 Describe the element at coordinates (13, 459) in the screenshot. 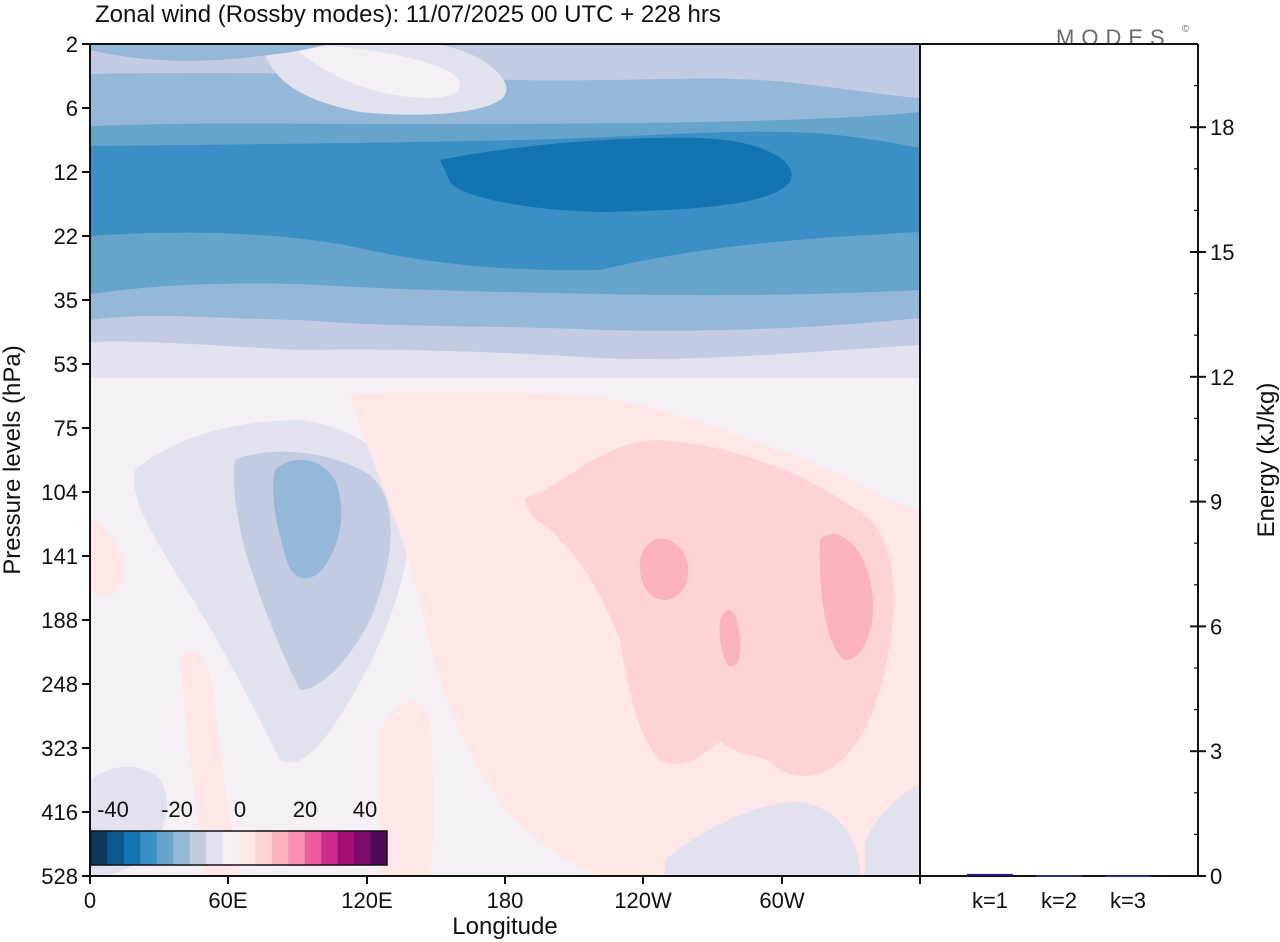

I see `y-axis-label: Pressure levels (hPa)` at that location.